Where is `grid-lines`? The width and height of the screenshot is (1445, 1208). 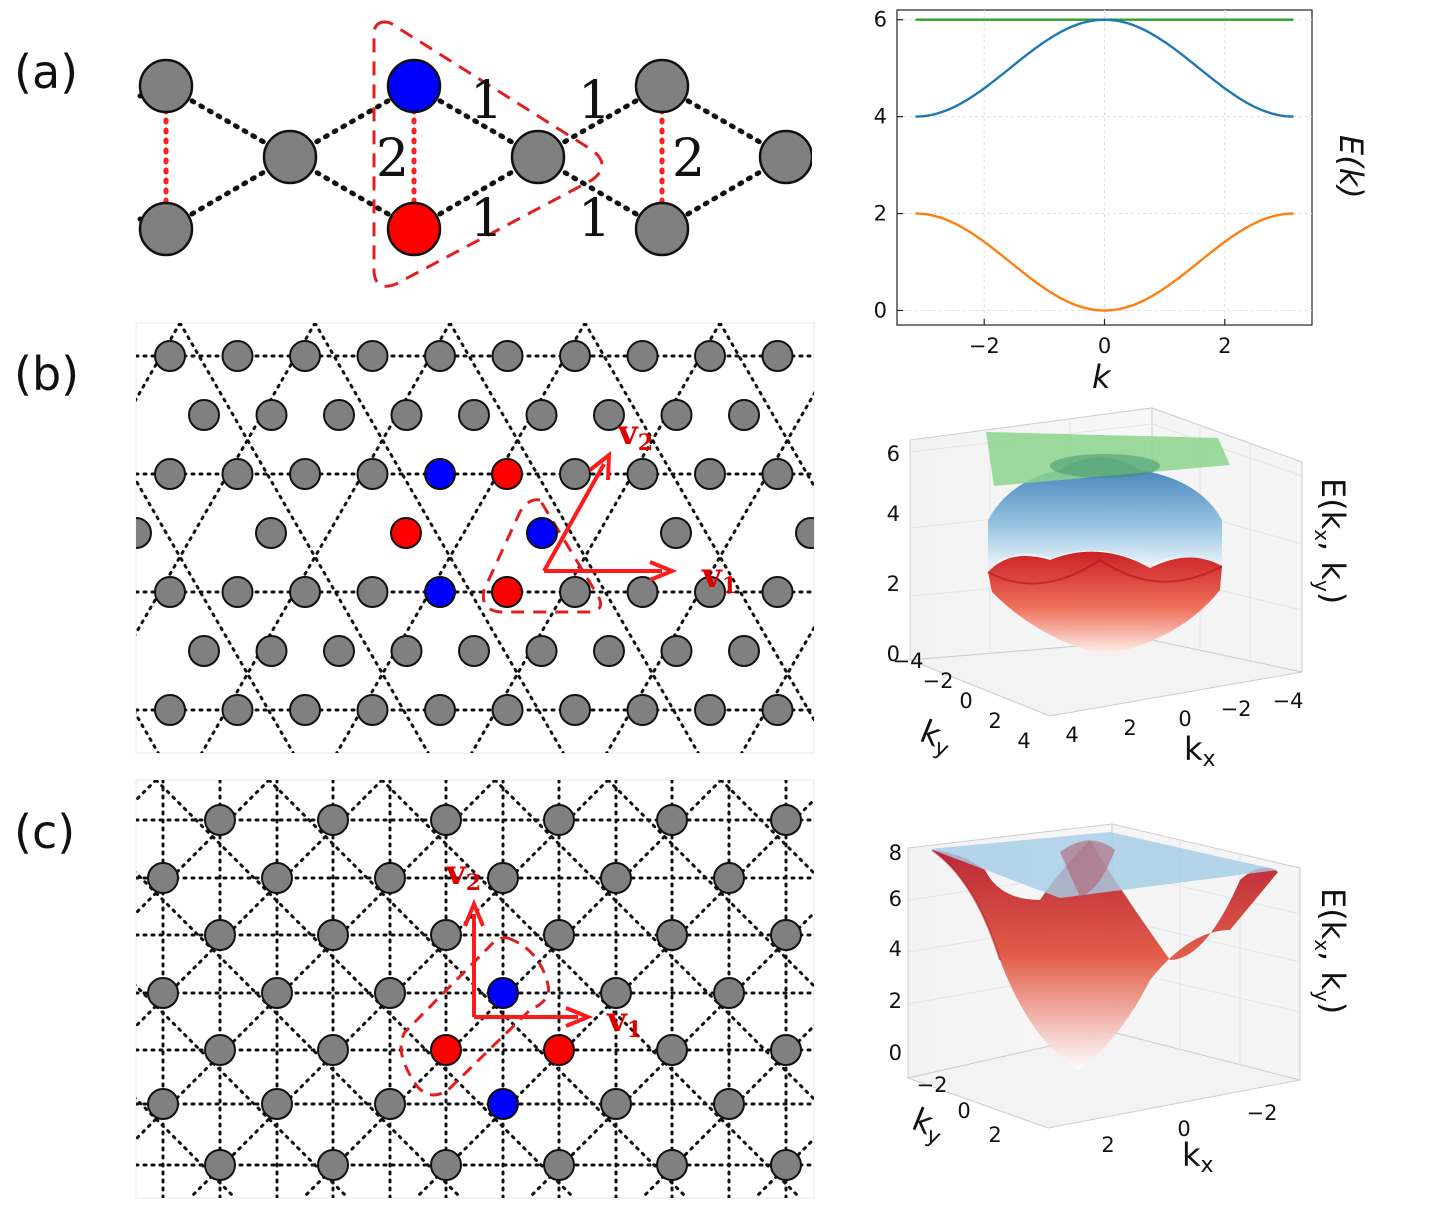
grid-lines is located at coordinates (1104, 167).